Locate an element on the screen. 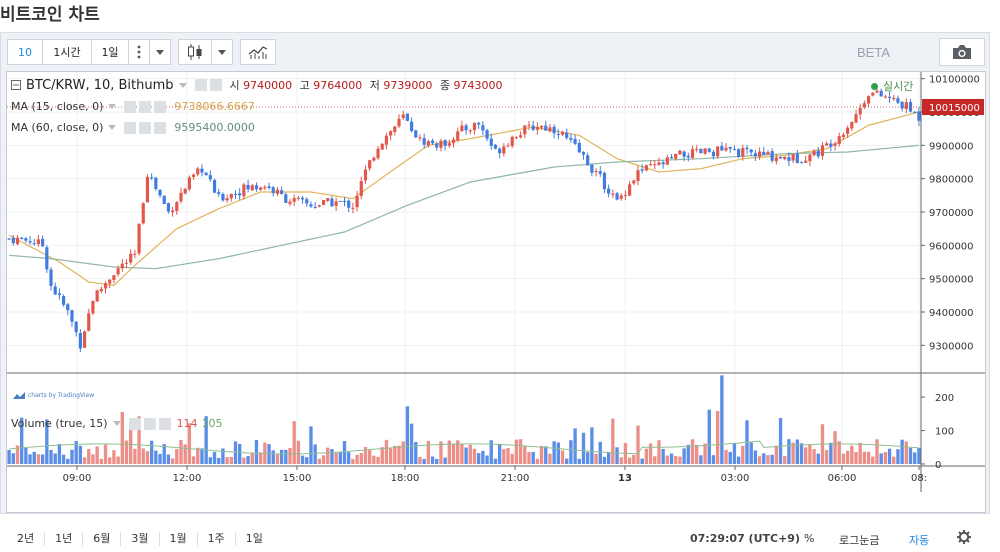 The height and width of the screenshot is (552, 1000). range-1m-button: 1월 is located at coordinates (179, 539).